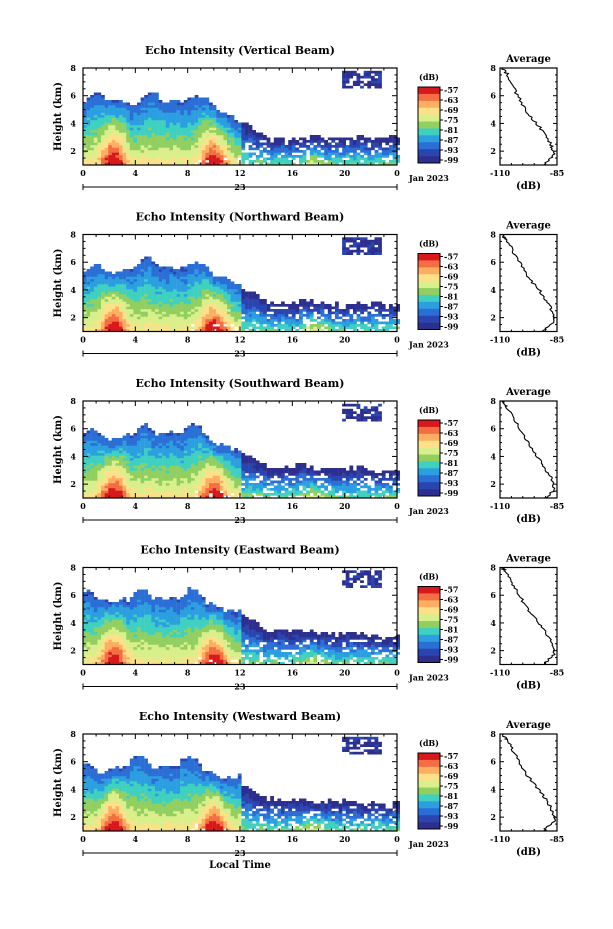  What do you see at coordinates (429, 577) in the screenshot?
I see `colorbar-unit: (dB)` at bounding box center [429, 577].